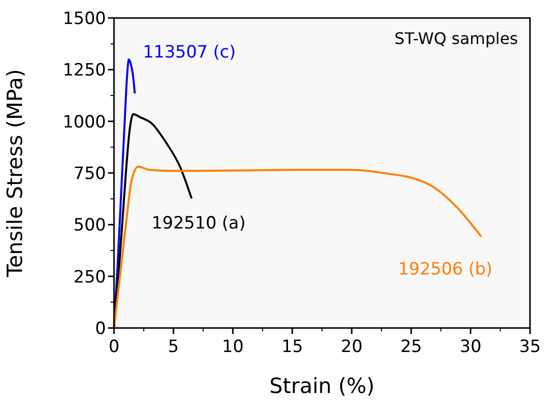 The height and width of the screenshot is (403, 544). What do you see at coordinates (90, 277) in the screenshot?
I see `y-tick-label: 250` at bounding box center [90, 277].